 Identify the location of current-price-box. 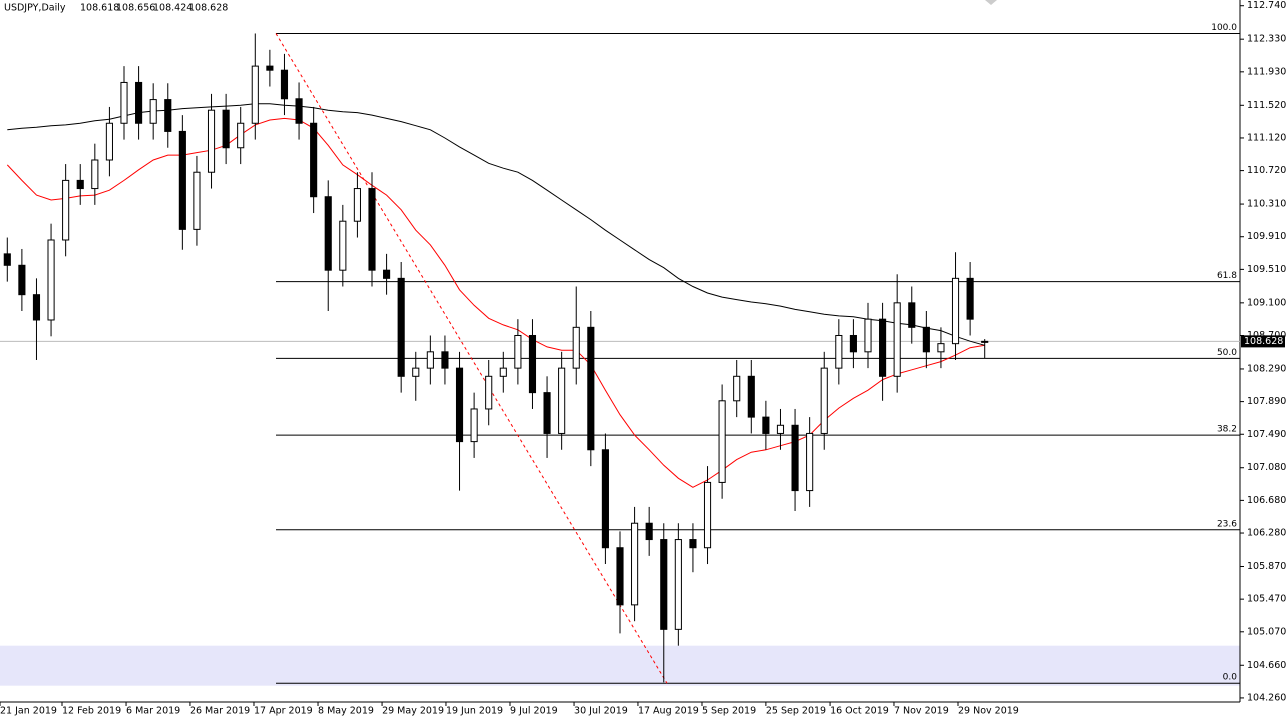
(1263, 341).